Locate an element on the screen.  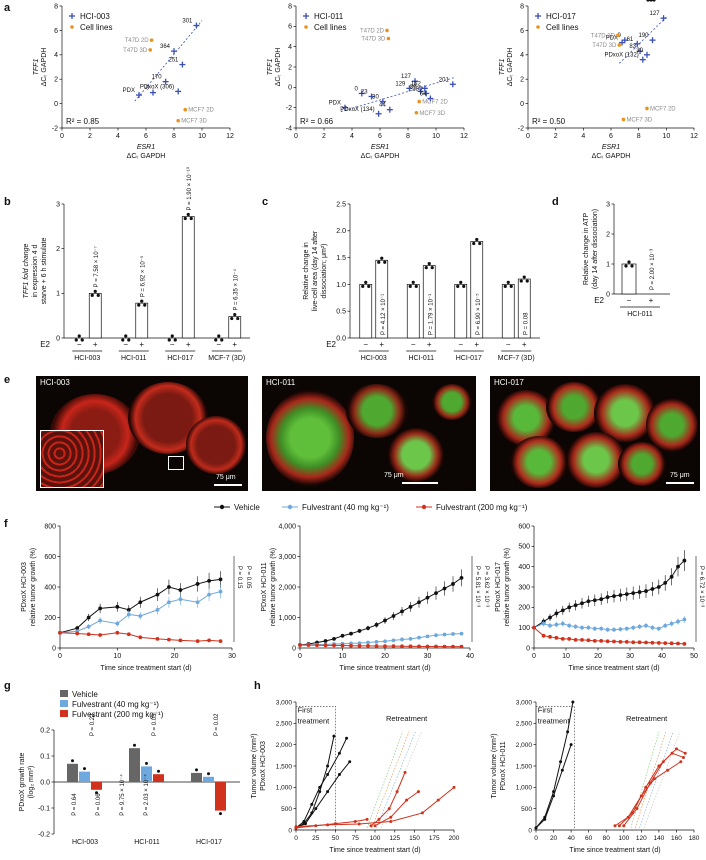
y-tick-label: 0 is located at coordinates (56, 104).